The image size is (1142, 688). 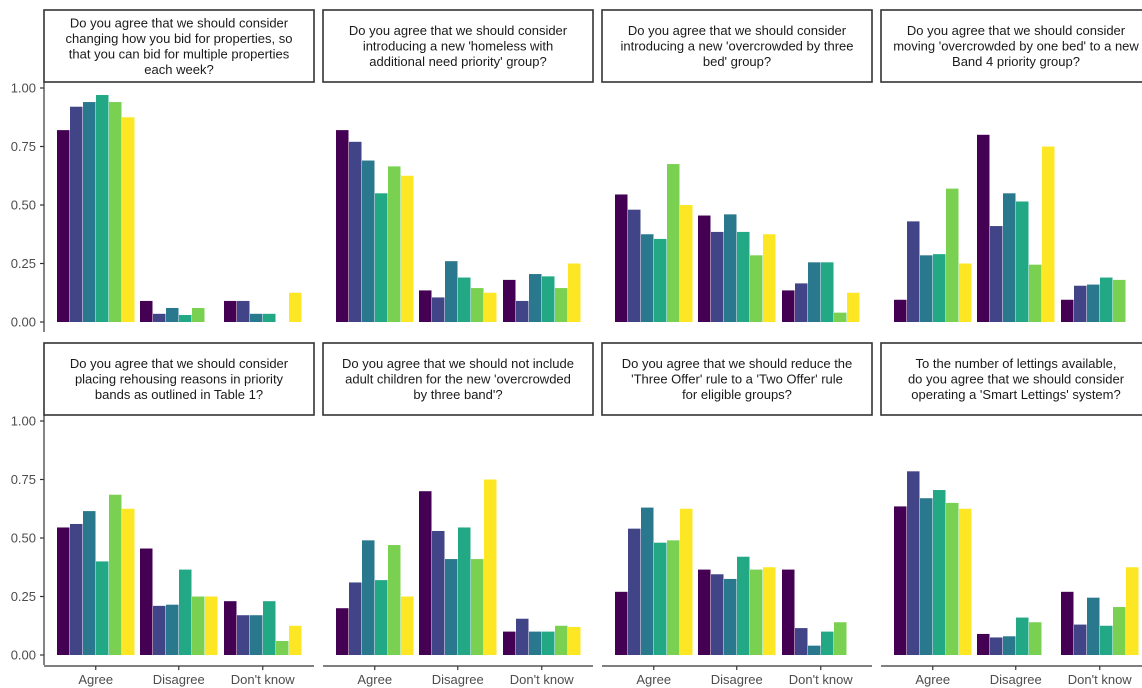 I want to click on panel-title-line: additional need priority' group?, so click(x=457, y=61).